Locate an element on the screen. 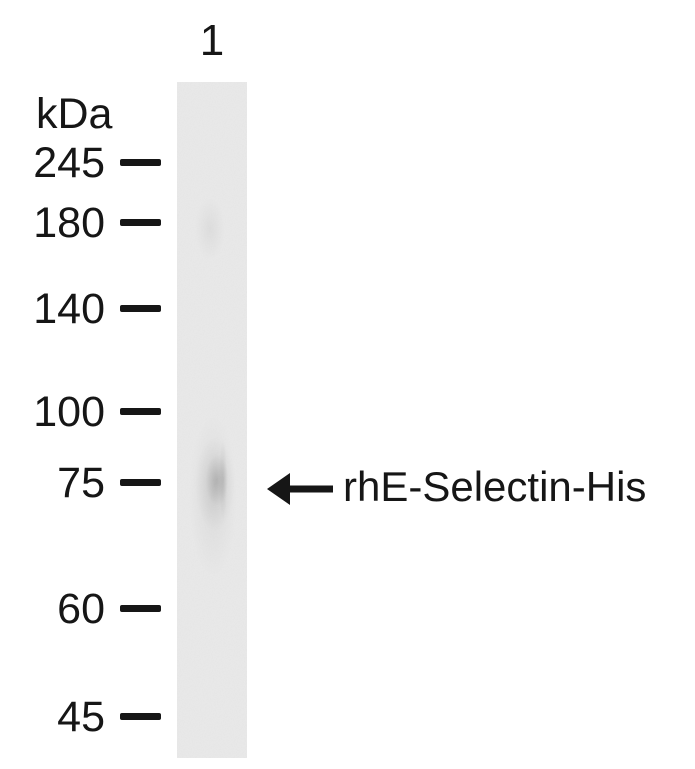  mw-marker-row: 45 is located at coordinates (82, 717).